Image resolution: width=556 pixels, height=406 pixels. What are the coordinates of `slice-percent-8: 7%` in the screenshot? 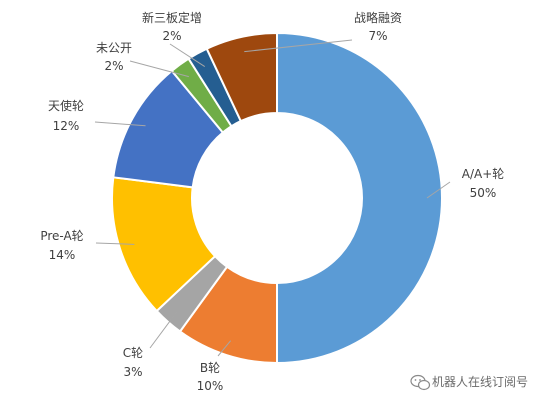 It's located at (377, 36).